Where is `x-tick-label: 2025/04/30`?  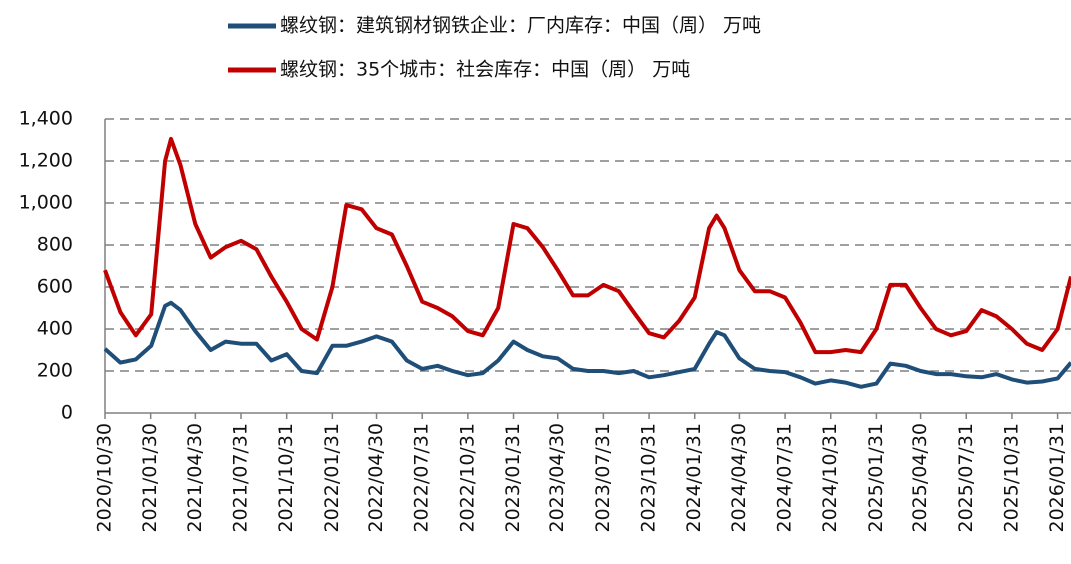
x-tick-label: 2025/04/30 is located at coordinates (920, 478).